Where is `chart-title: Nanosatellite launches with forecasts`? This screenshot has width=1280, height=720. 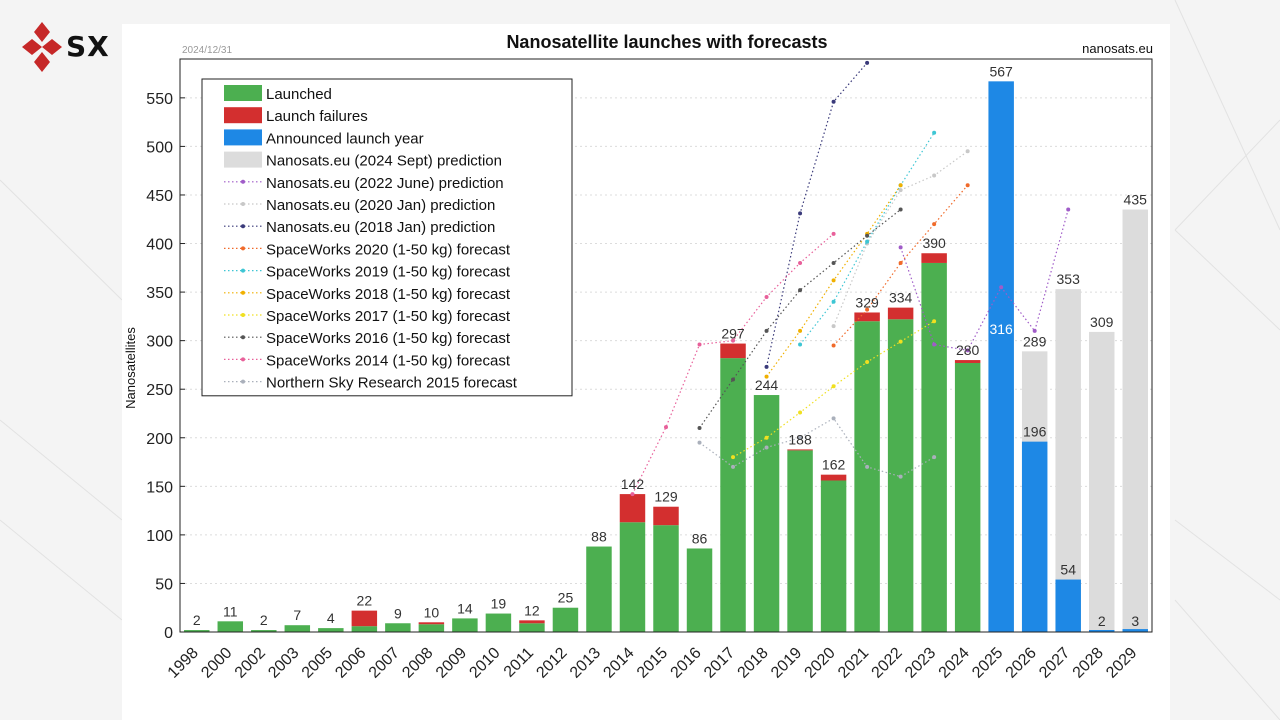 chart-title: Nanosatellite launches with forecasts is located at coordinates (666, 42).